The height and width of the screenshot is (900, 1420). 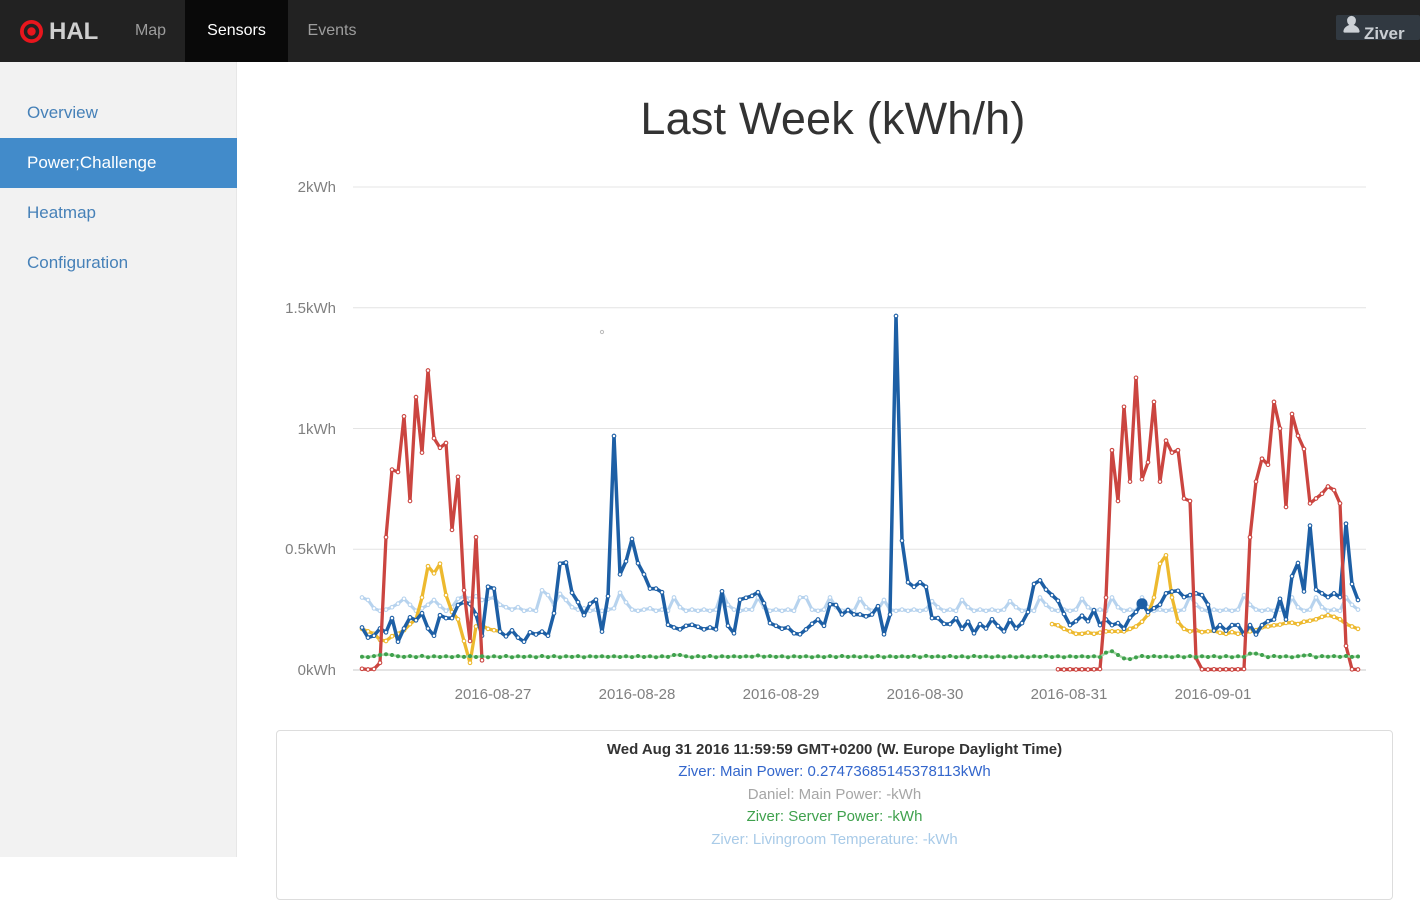 I want to click on svg-text: 2016-08-28, so click(x=637, y=694).